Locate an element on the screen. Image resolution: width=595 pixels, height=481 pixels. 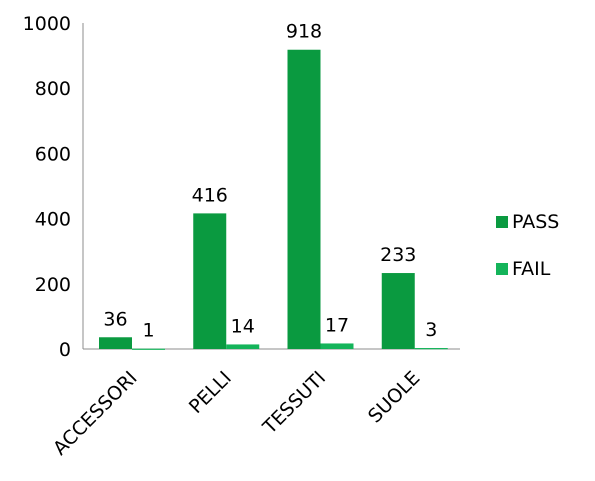
data-label-fail: 1 is located at coordinates (148, 331).